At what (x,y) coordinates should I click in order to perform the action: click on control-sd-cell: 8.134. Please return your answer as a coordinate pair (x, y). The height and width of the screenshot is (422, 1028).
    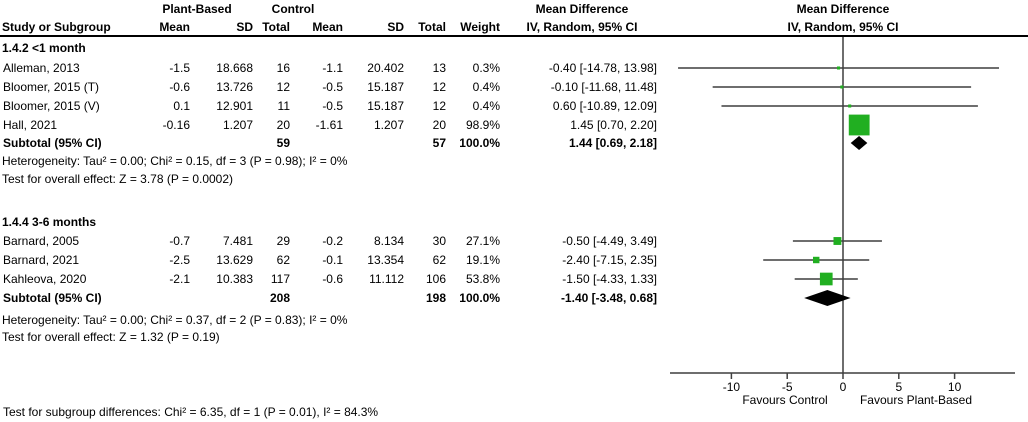
    Looking at the image, I should click on (388, 241).